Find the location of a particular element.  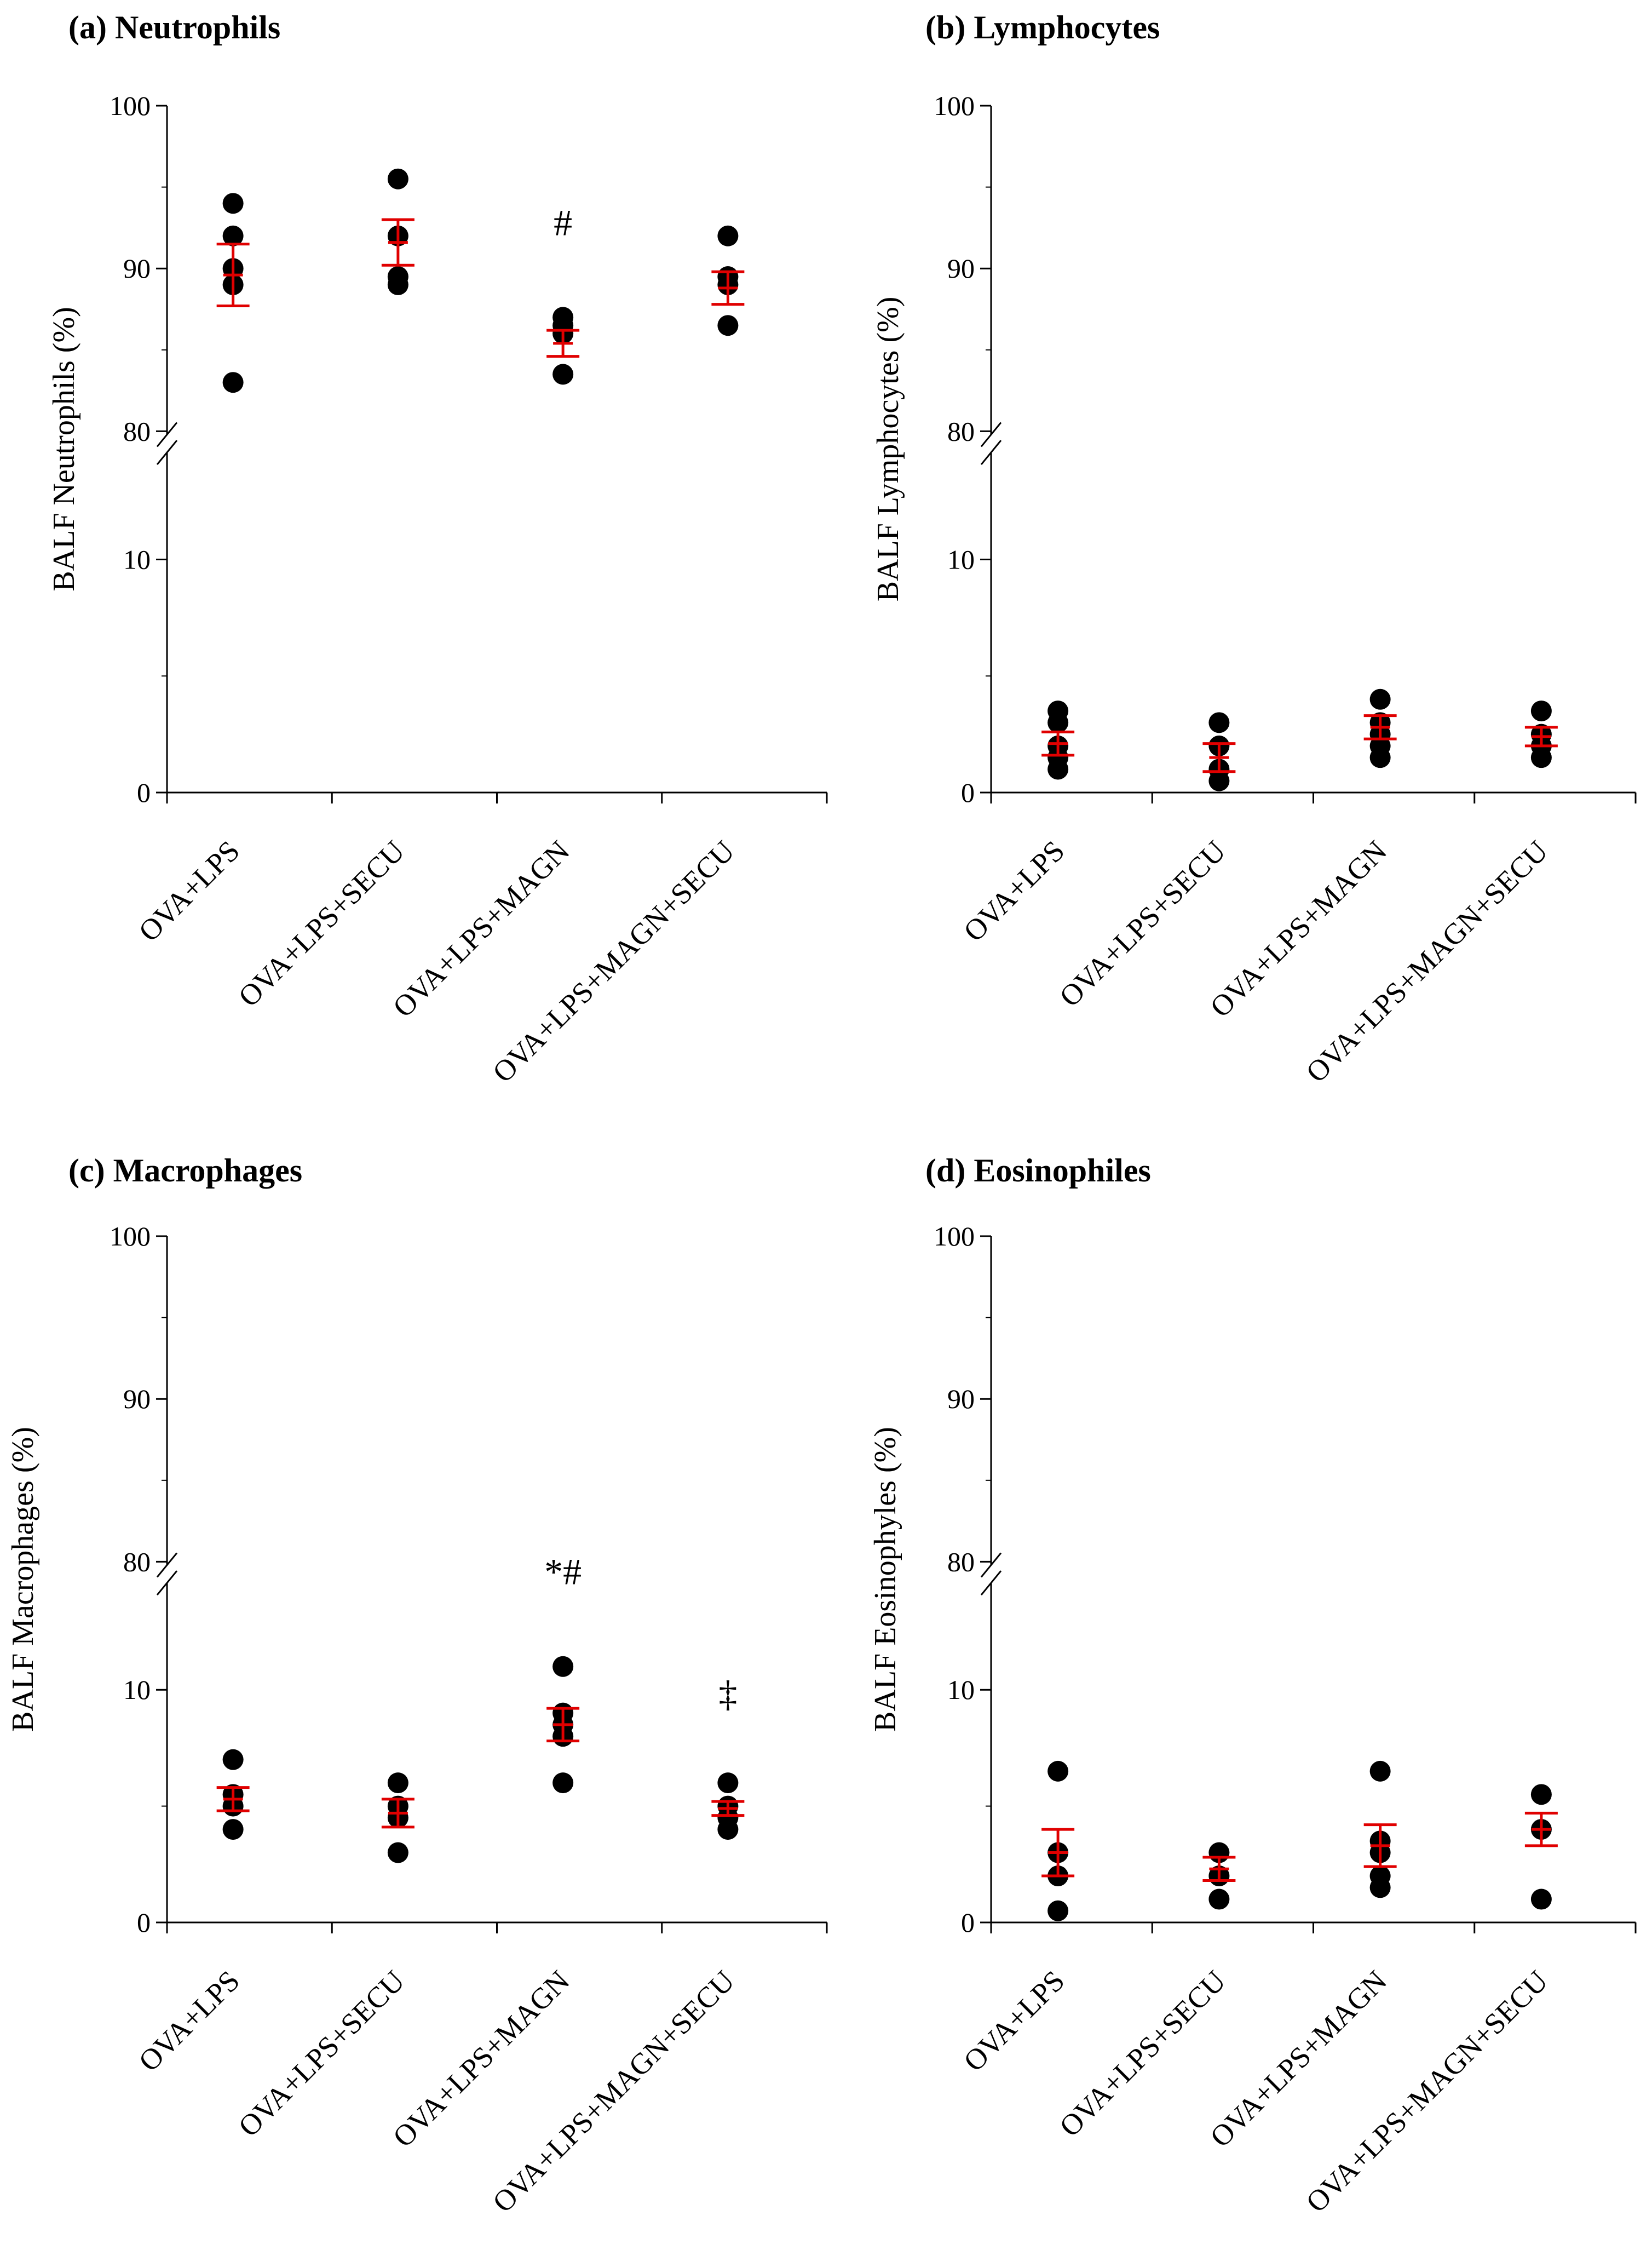

significance-annotation: # is located at coordinates (563, 222).